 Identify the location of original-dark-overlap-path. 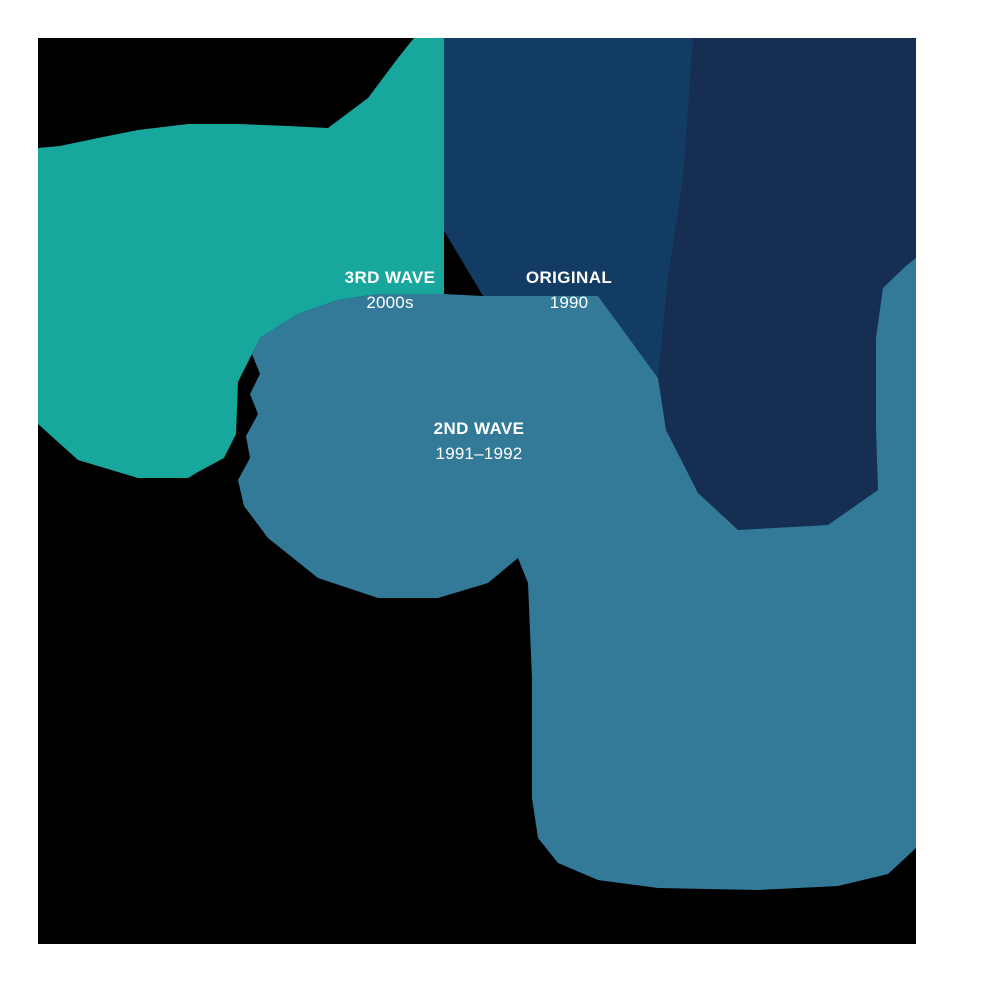
(787, 284).